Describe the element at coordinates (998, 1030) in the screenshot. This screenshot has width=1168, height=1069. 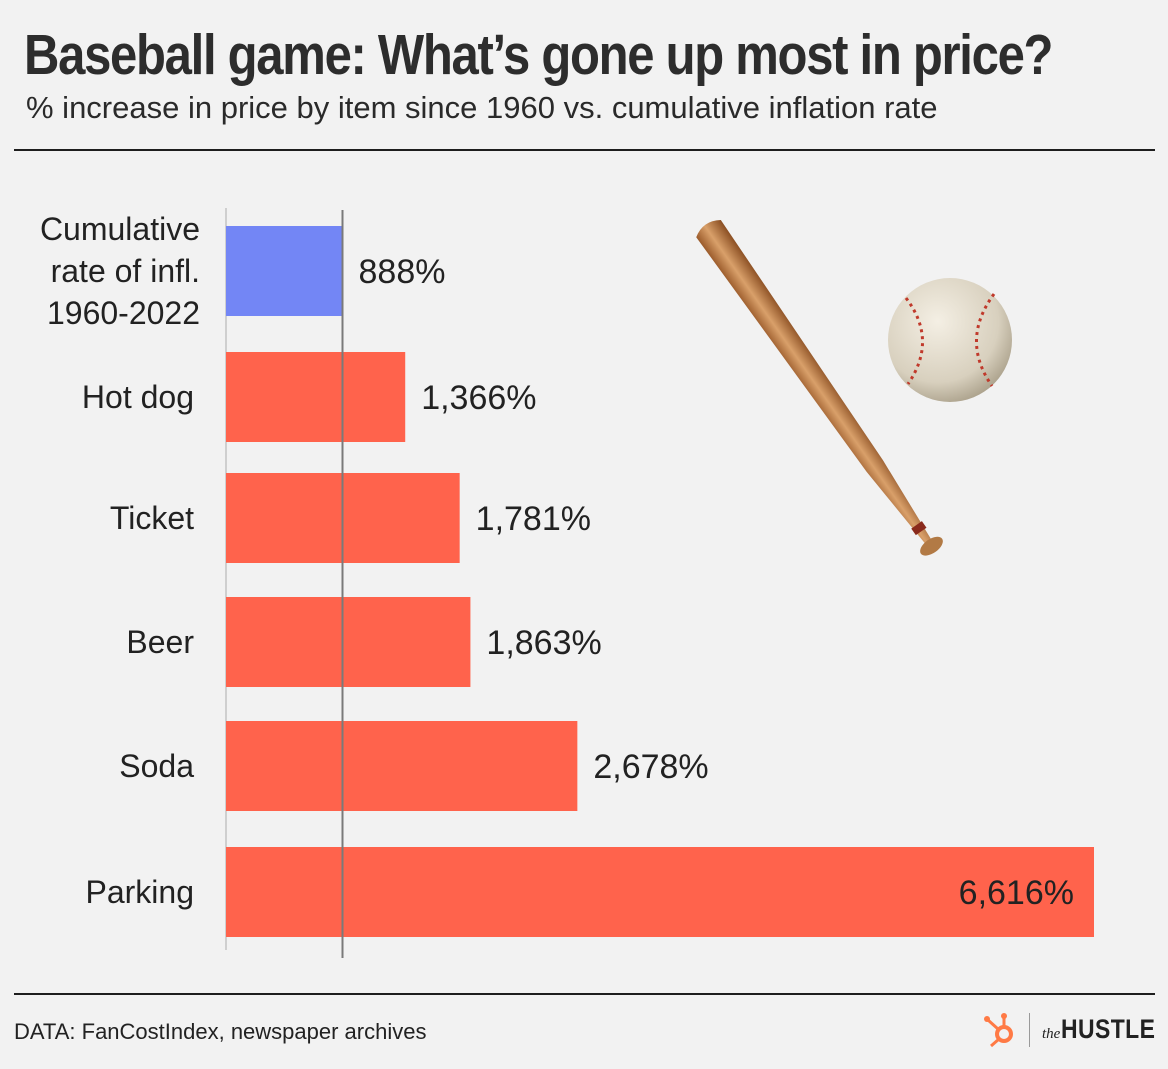
I see `hubspot-sprocket-icon` at that location.